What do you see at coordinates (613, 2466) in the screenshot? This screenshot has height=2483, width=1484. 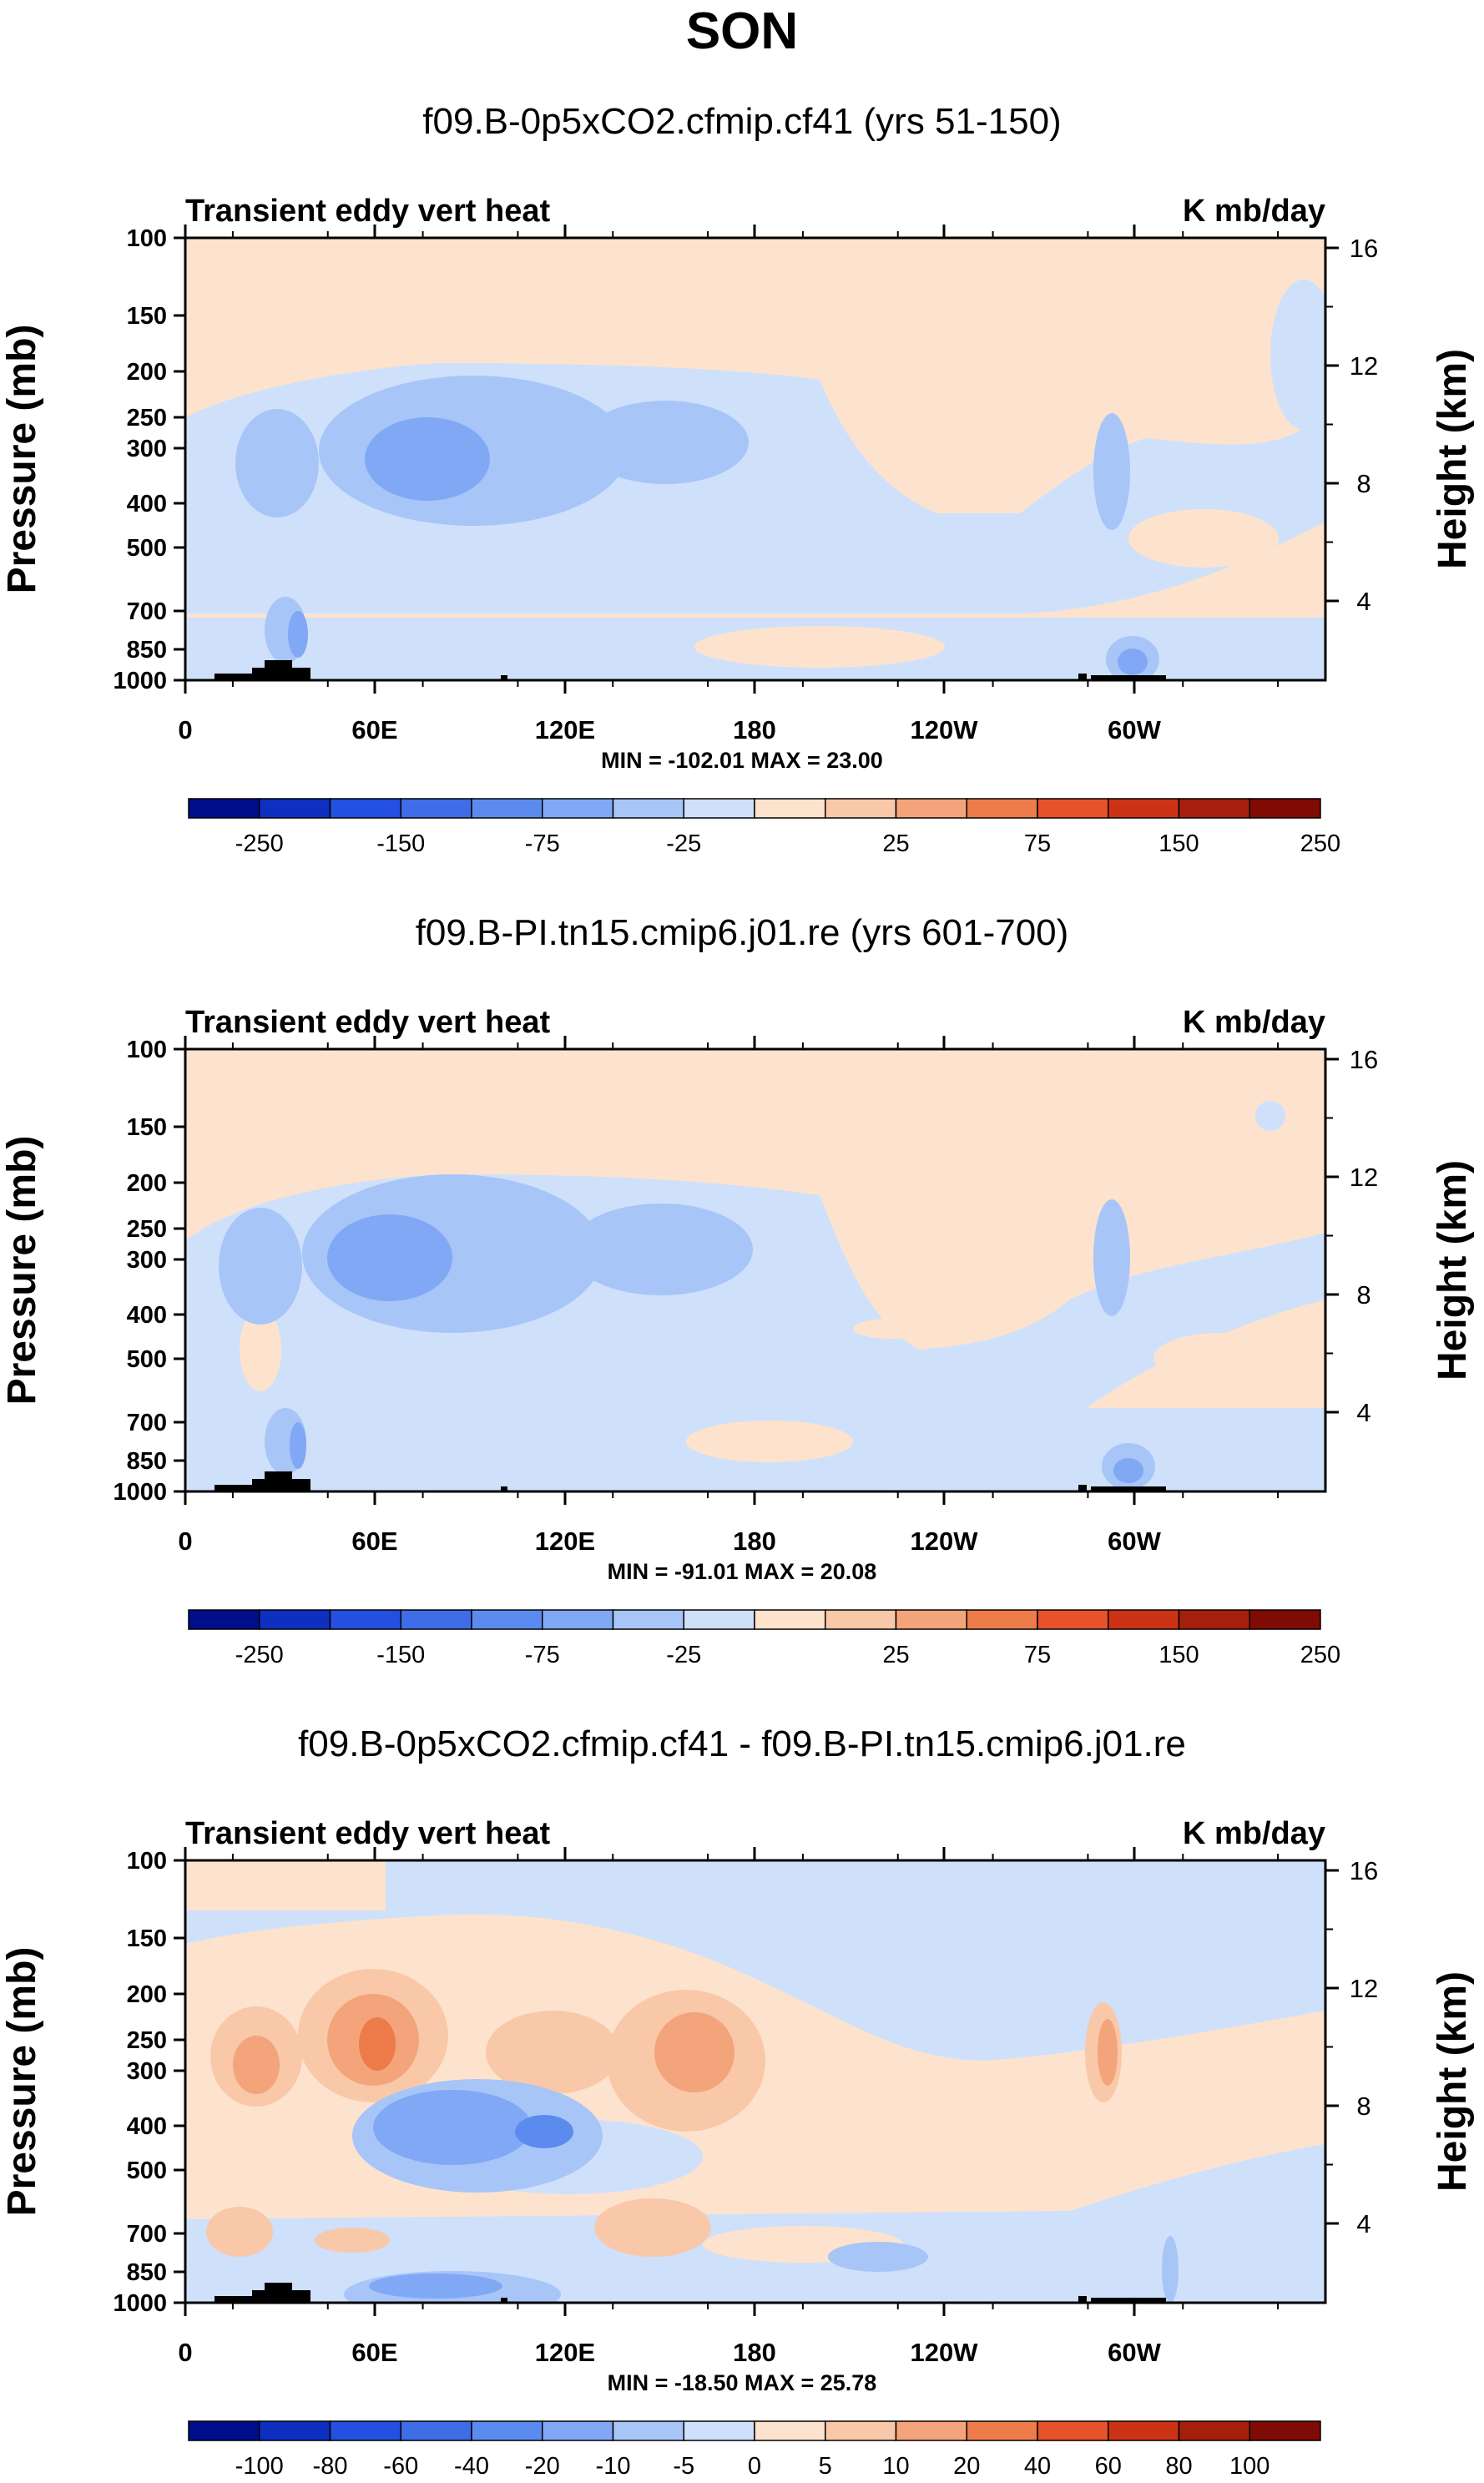 I see `colorbar-label: -10` at bounding box center [613, 2466].